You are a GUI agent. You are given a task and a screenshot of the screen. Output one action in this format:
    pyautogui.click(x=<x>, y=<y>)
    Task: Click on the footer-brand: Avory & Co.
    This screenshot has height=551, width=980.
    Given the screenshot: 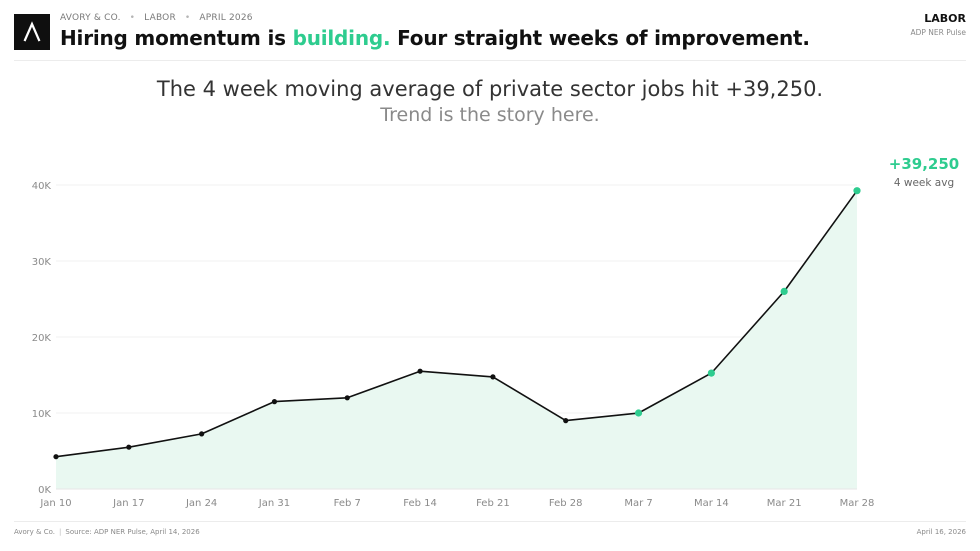 What is the action you would take?
    pyautogui.click(x=35, y=532)
    